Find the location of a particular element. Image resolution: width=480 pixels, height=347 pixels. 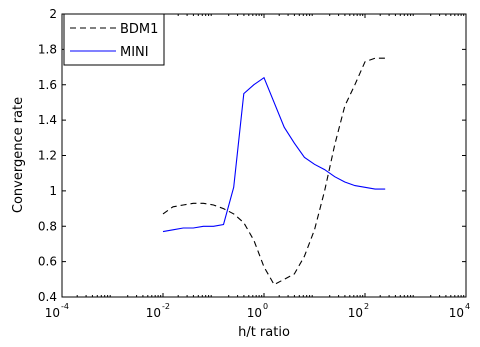

y-tick-label: 0.6 is located at coordinates (47, 262).